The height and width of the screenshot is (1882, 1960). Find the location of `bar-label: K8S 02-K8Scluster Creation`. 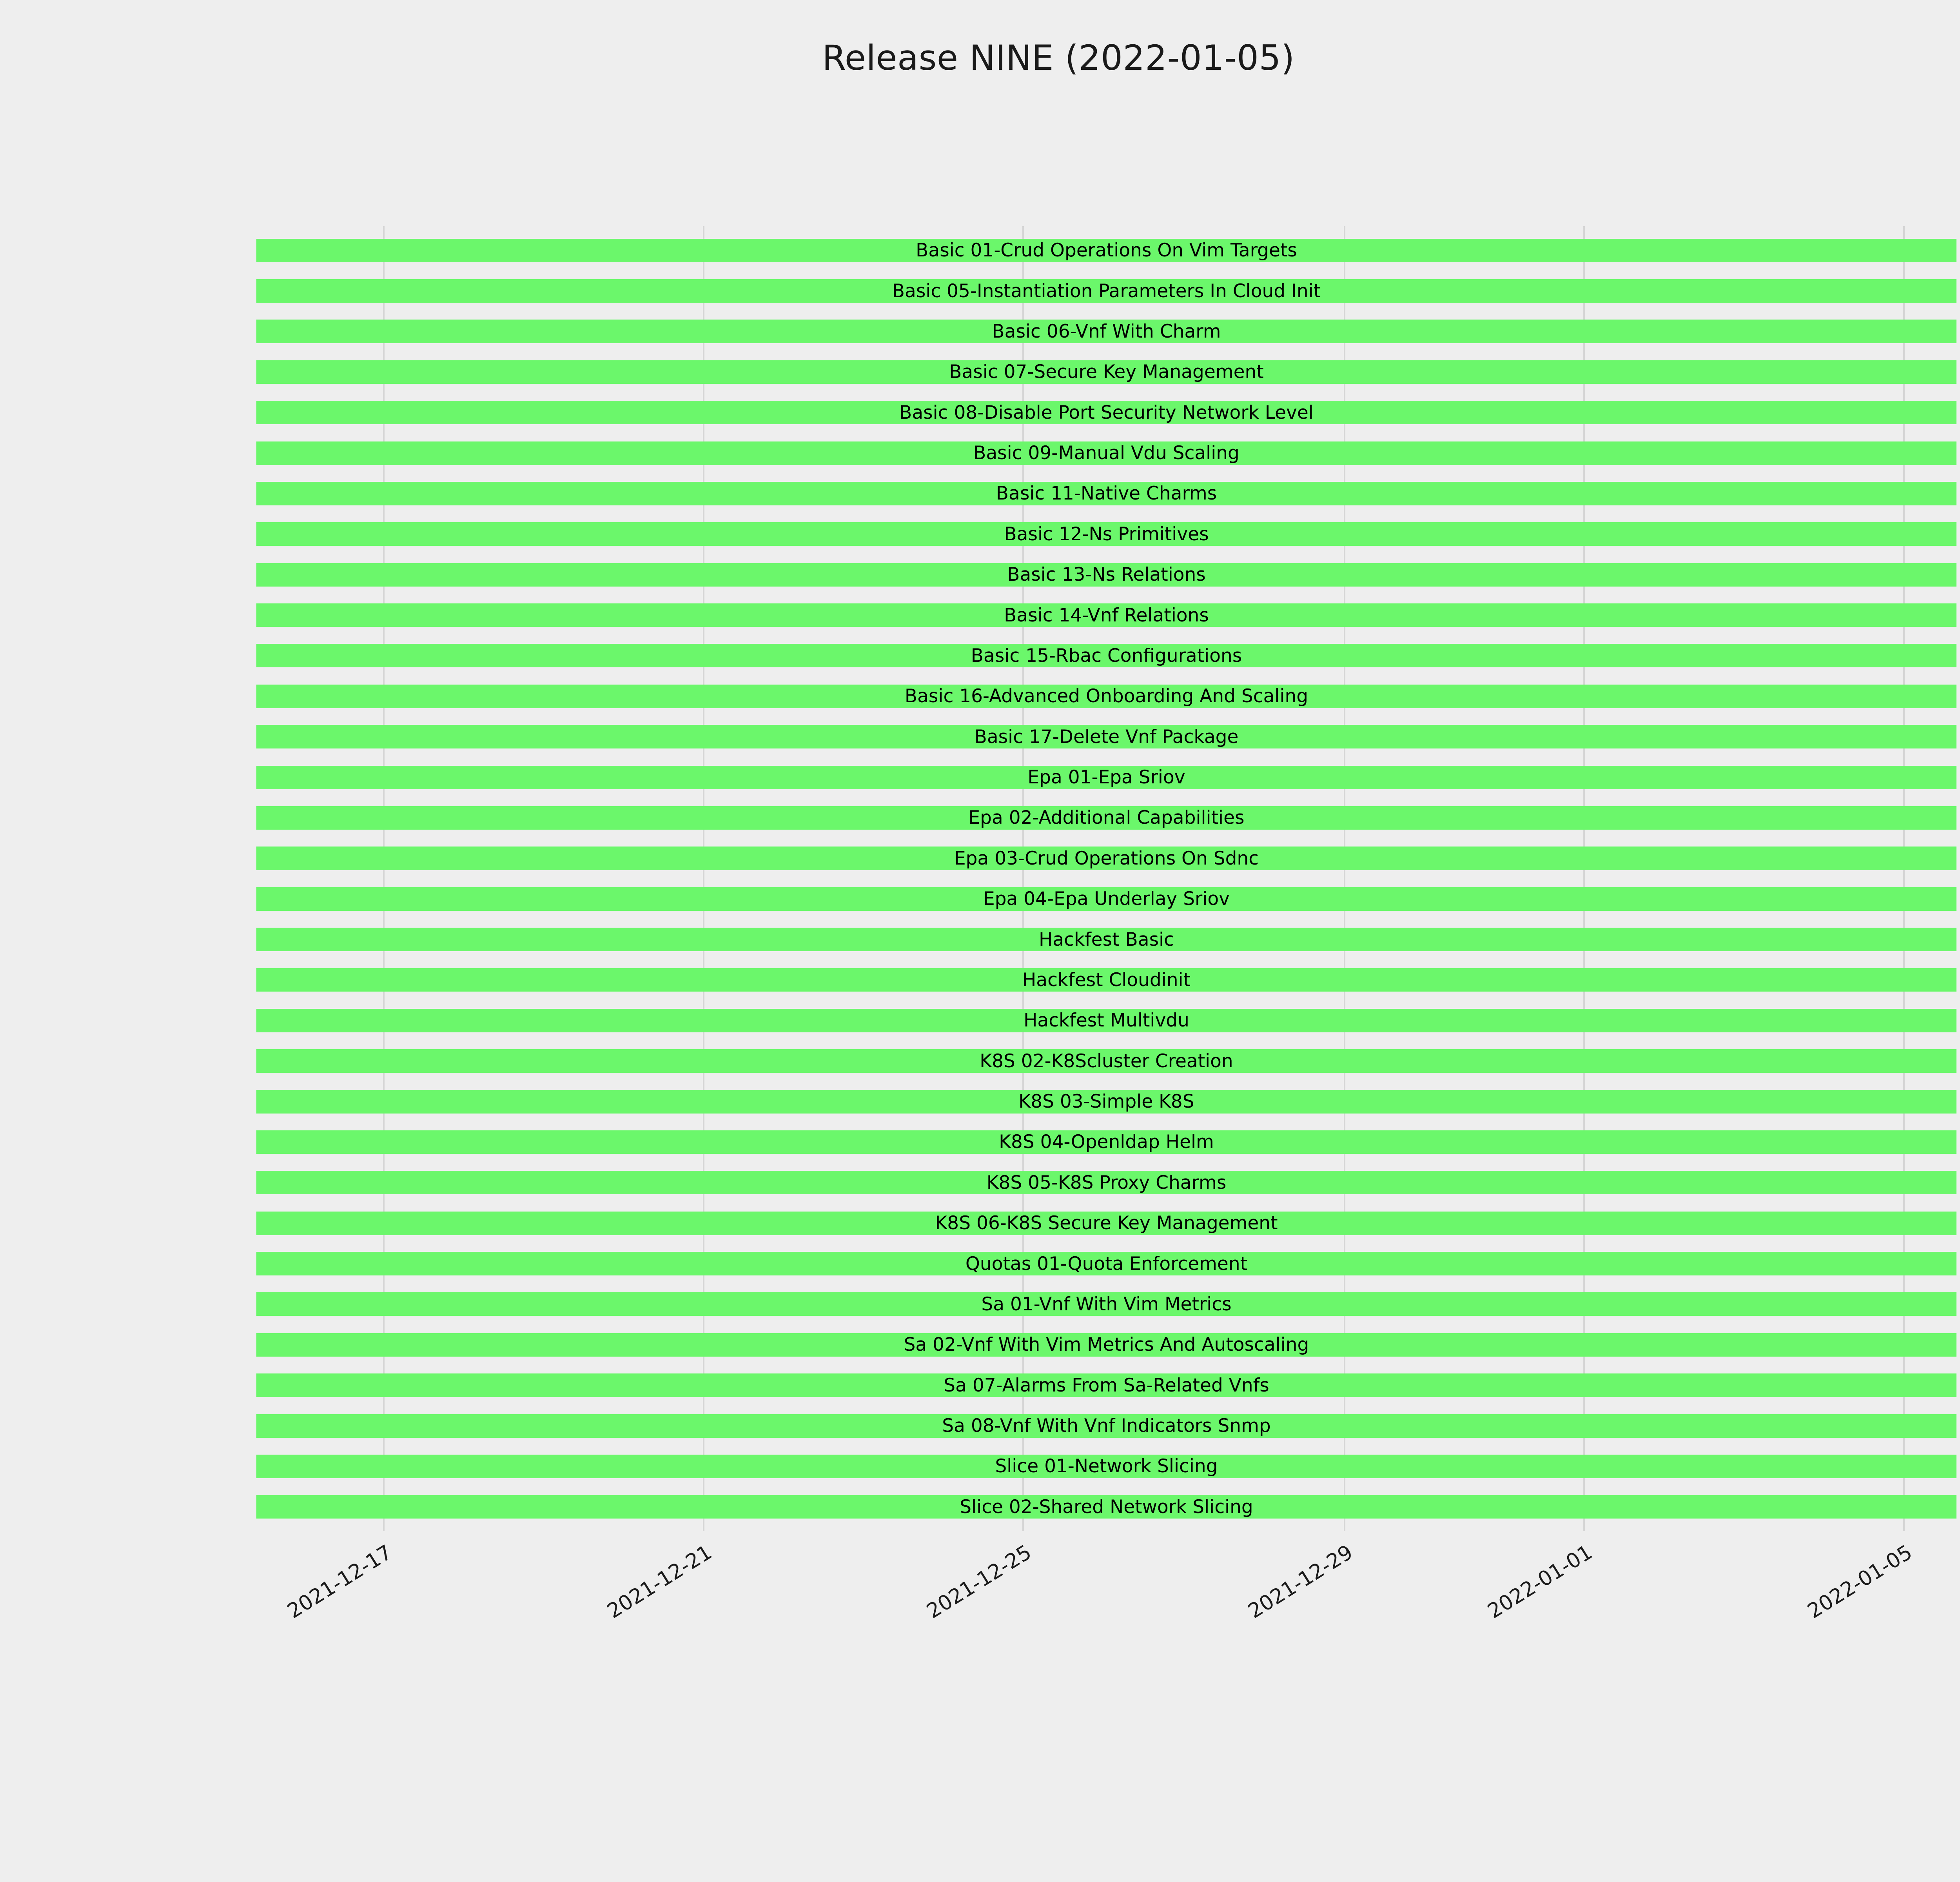

bar-label: K8S 02-K8Scluster Creation is located at coordinates (1106, 1061).